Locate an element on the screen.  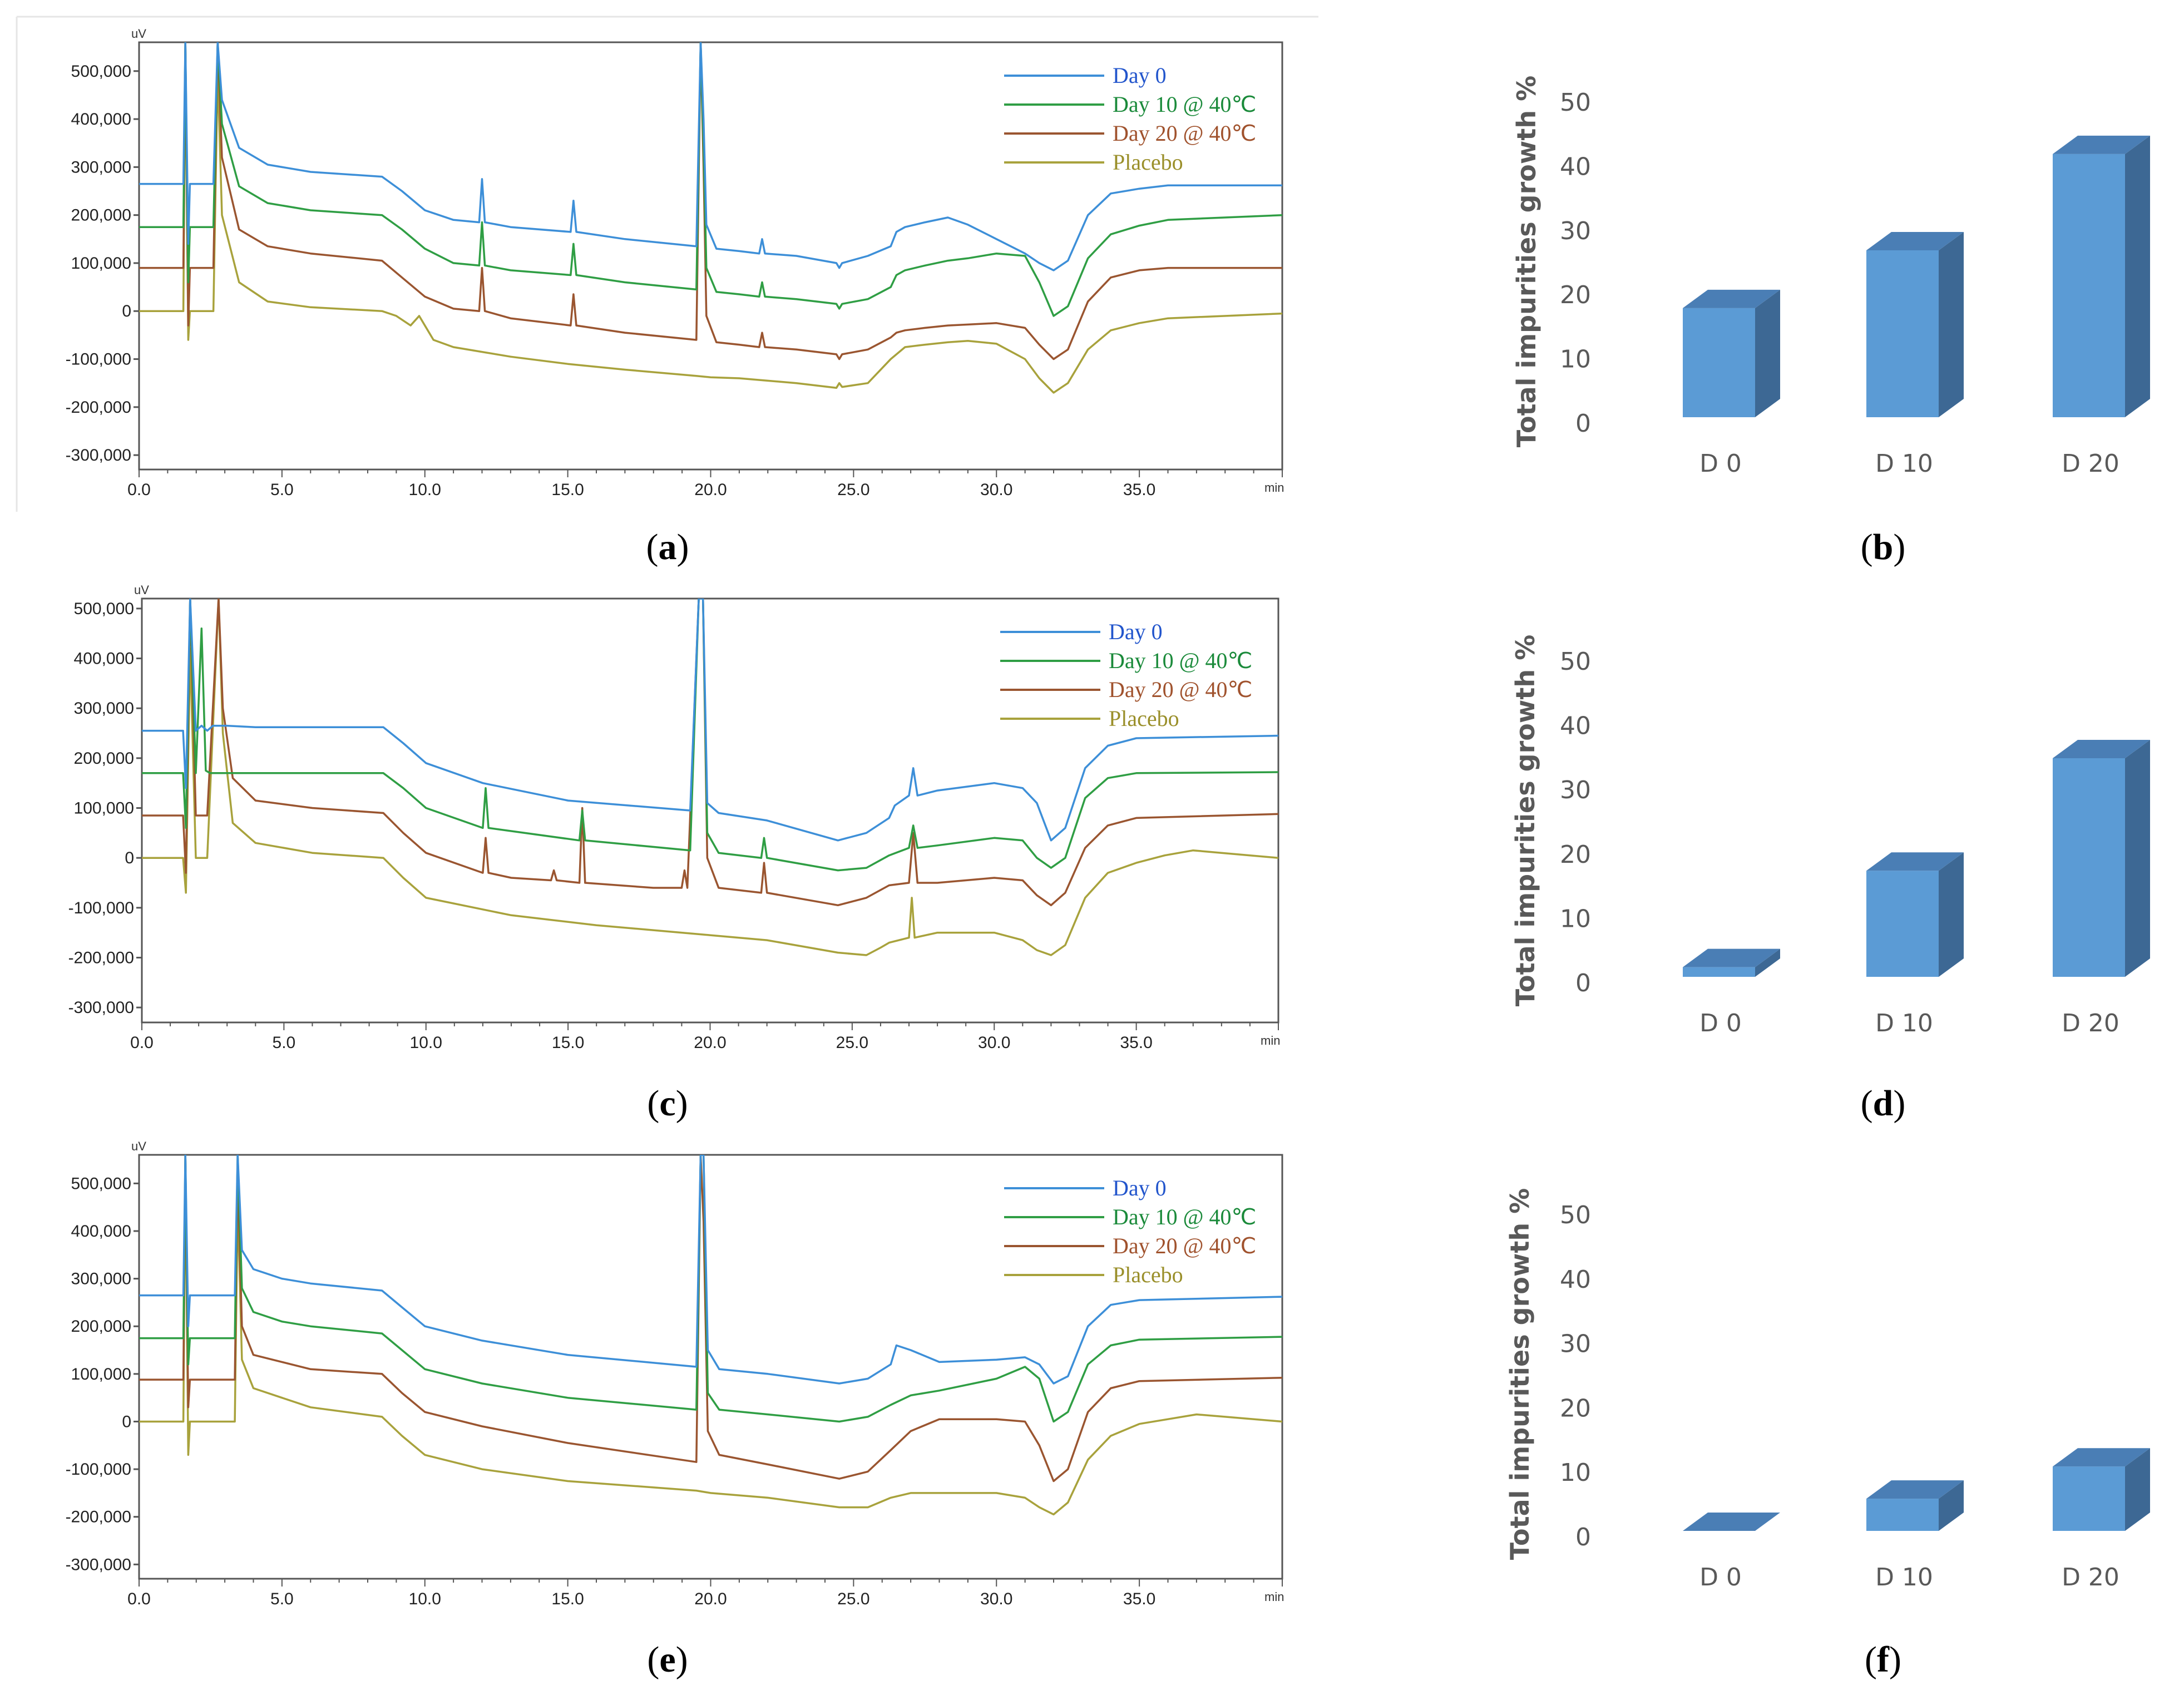
trace-placebo is located at coordinates (710, 218).